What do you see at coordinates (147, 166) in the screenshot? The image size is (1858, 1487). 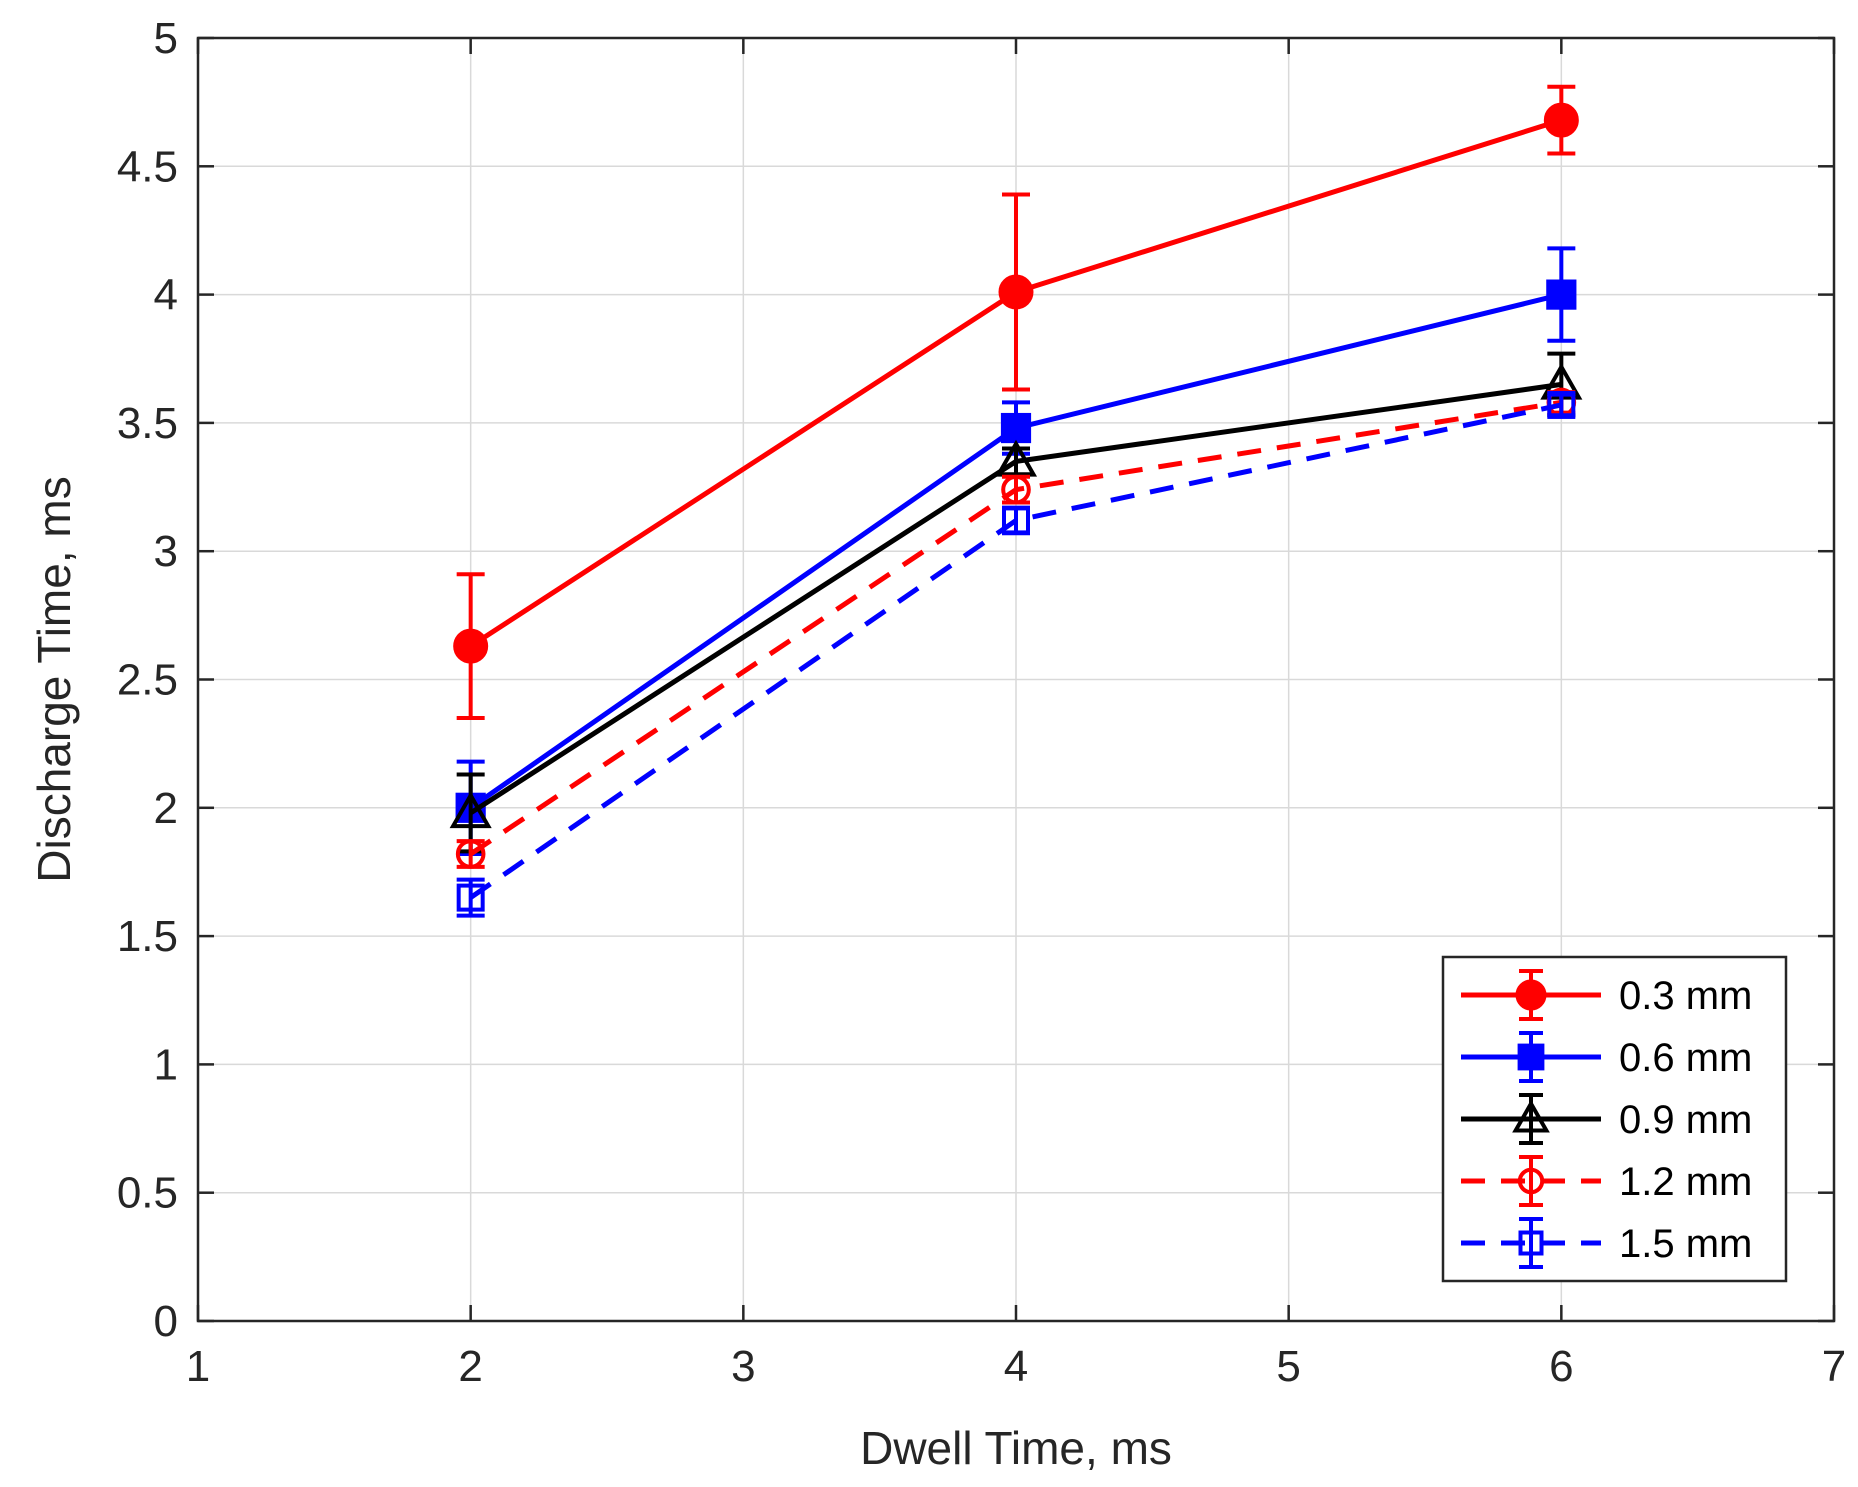 I see `y-tick-label: 4.5` at bounding box center [147, 166].